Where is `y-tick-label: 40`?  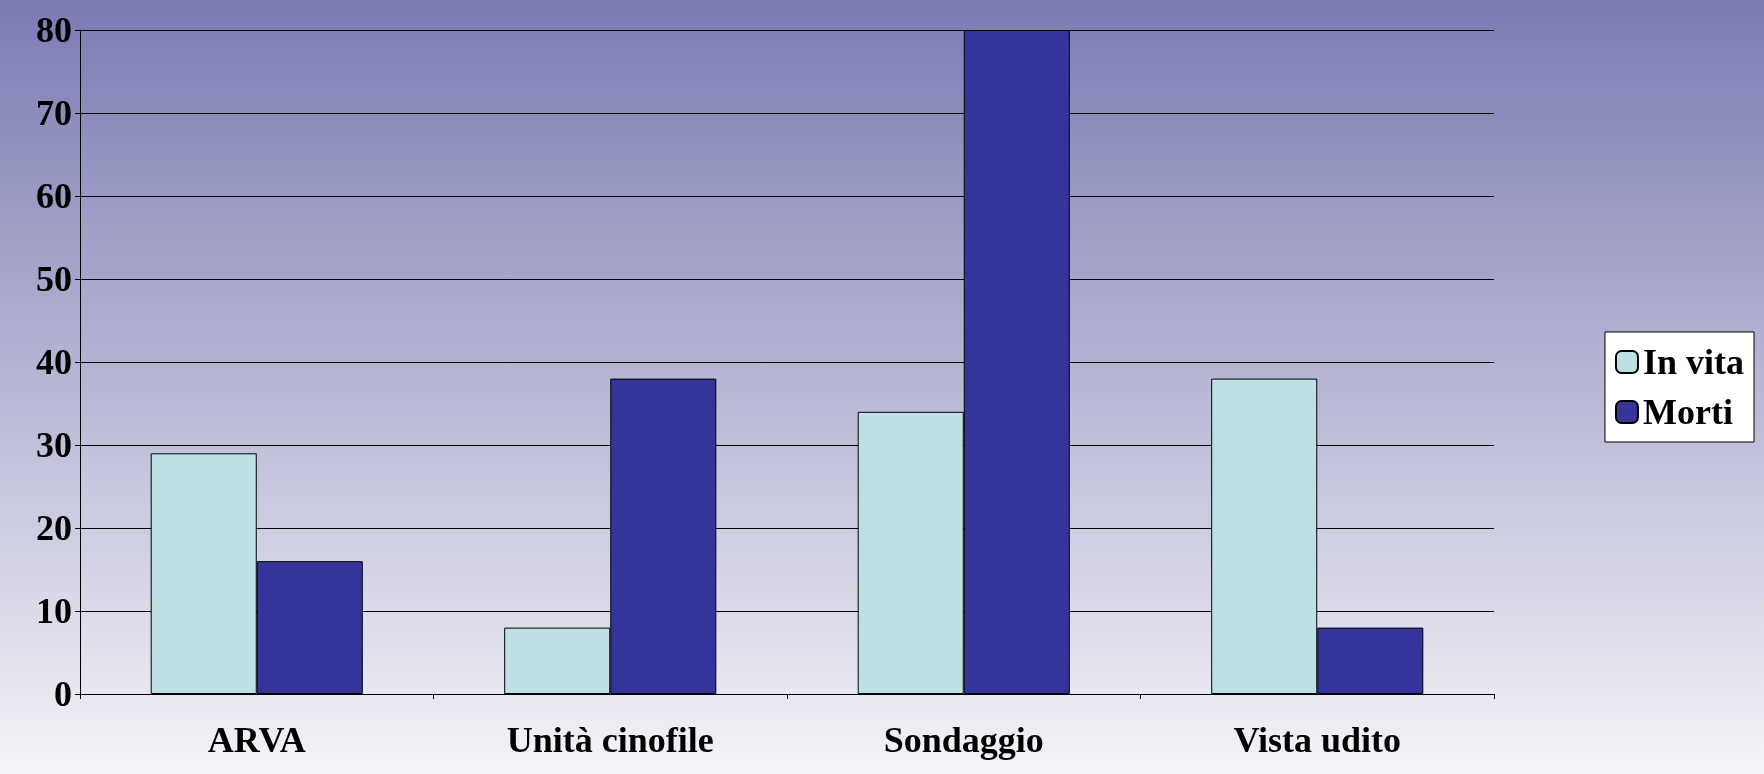 y-tick-label: 40 is located at coordinates (54, 362).